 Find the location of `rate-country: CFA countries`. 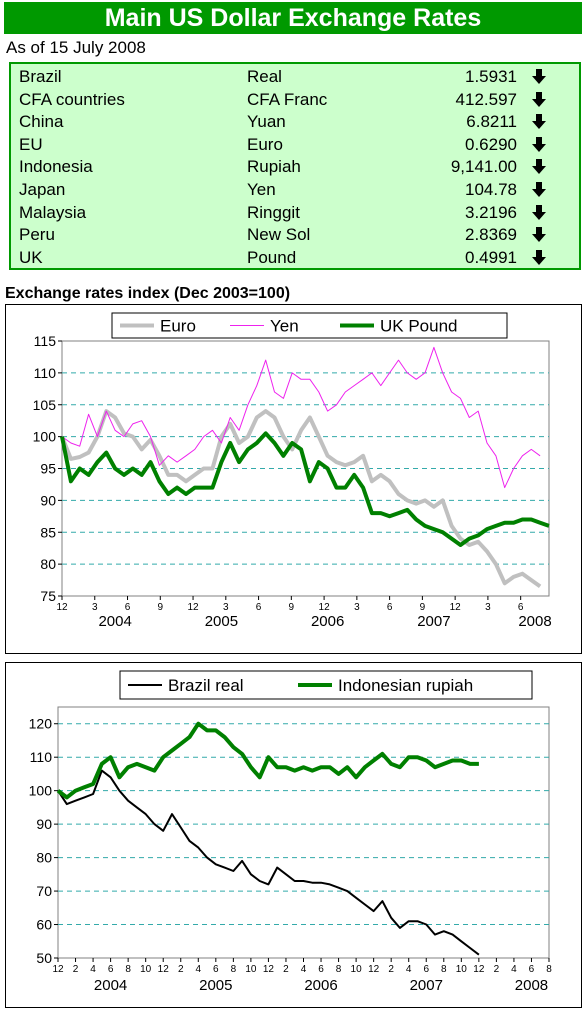

rate-country: CFA countries is located at coordinates (72, 99).